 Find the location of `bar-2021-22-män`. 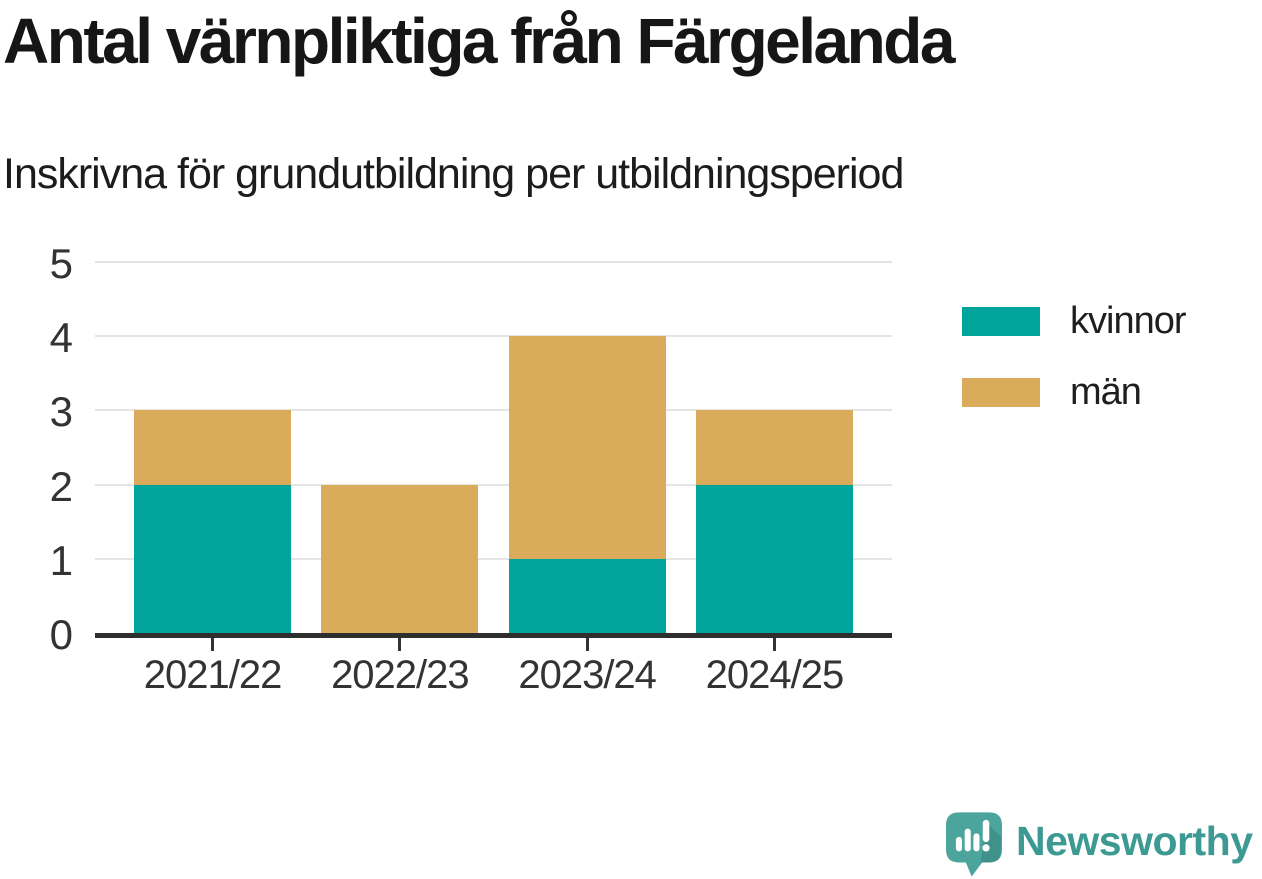

bar-2021-22-män is located at coordinates (213, 447).